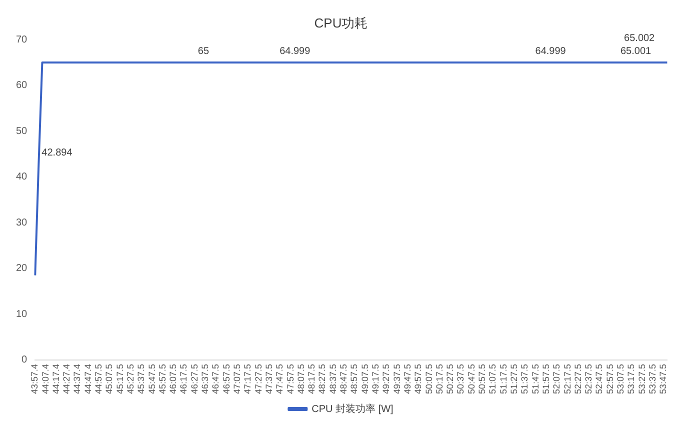  What do you see at coordinates (641, 379) in the screenshot?
I see `x-tick-label: 53:27.5` at bounding box center [641, 379].